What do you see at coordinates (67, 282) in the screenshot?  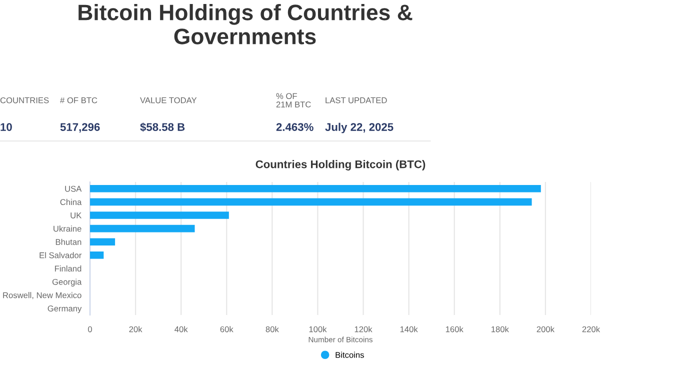 I see `y-tick-label: Georgia` at bounding box center [67, 282].